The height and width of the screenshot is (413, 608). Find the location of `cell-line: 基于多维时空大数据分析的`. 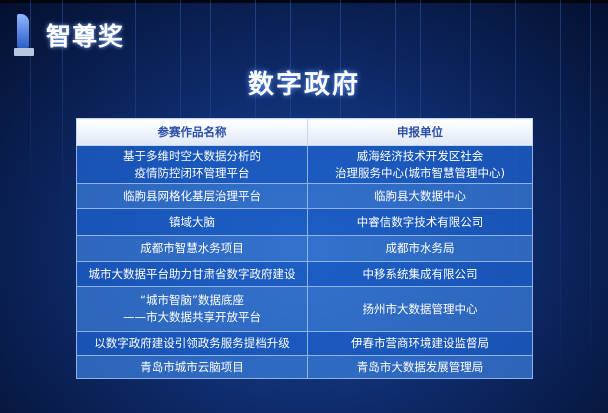

cell-line: 基于多维时空大数据分析的 is located at coordinates (192, 155).